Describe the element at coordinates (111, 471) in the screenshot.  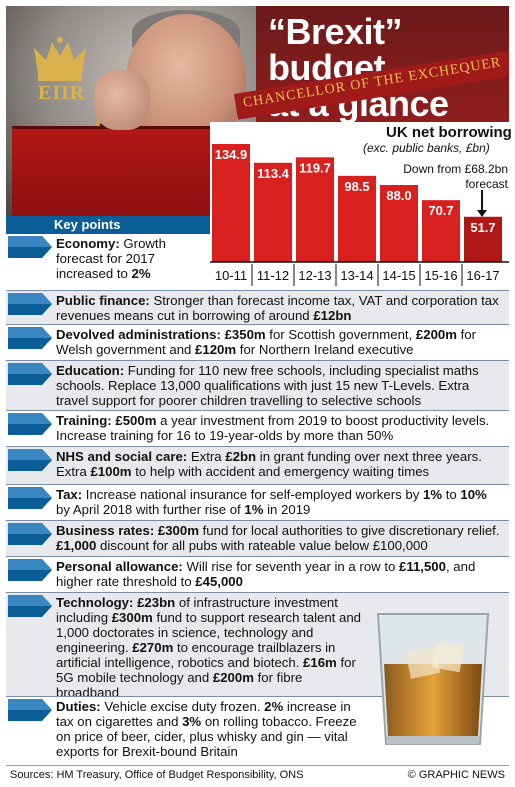
I see `key-figure: £100m` at that location.